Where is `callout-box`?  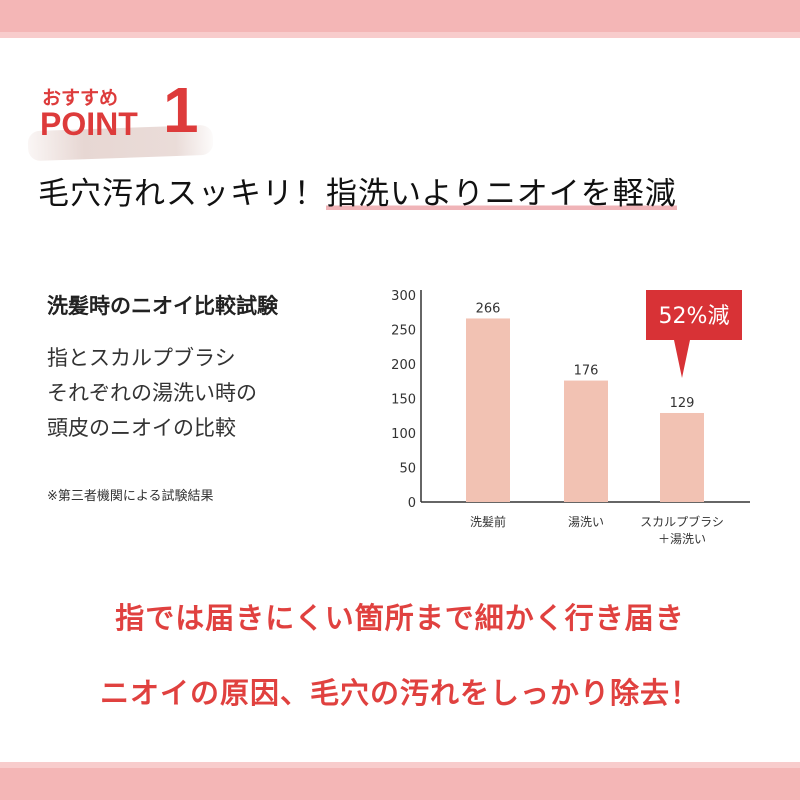 callout-box is located at coordinates (694, 334).